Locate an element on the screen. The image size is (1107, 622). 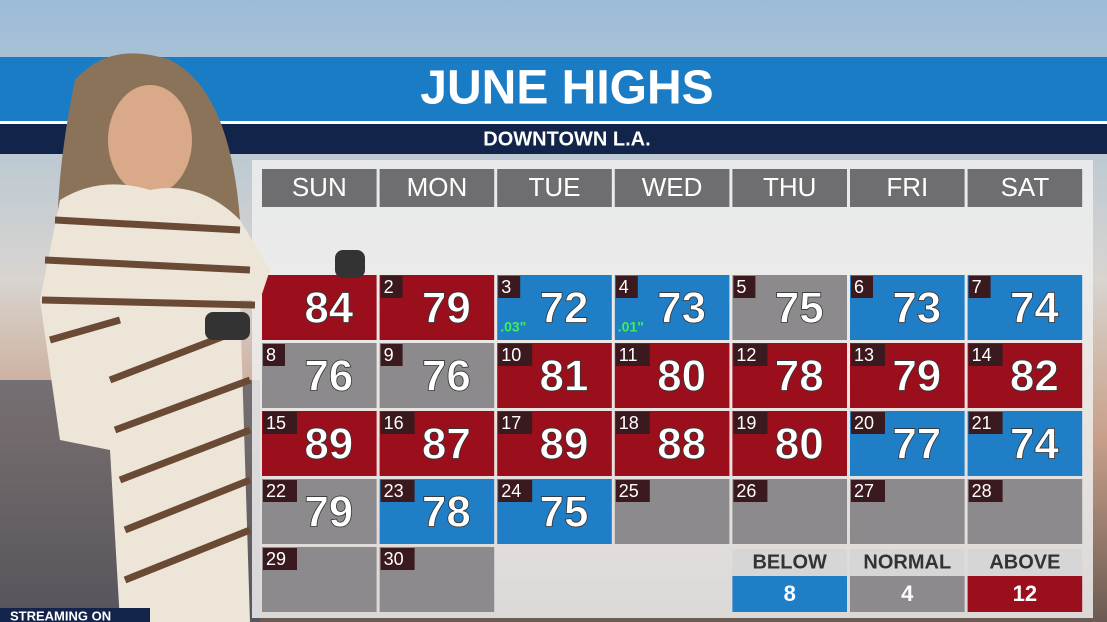
date-label: 16 is located at coordinates (394, 423).